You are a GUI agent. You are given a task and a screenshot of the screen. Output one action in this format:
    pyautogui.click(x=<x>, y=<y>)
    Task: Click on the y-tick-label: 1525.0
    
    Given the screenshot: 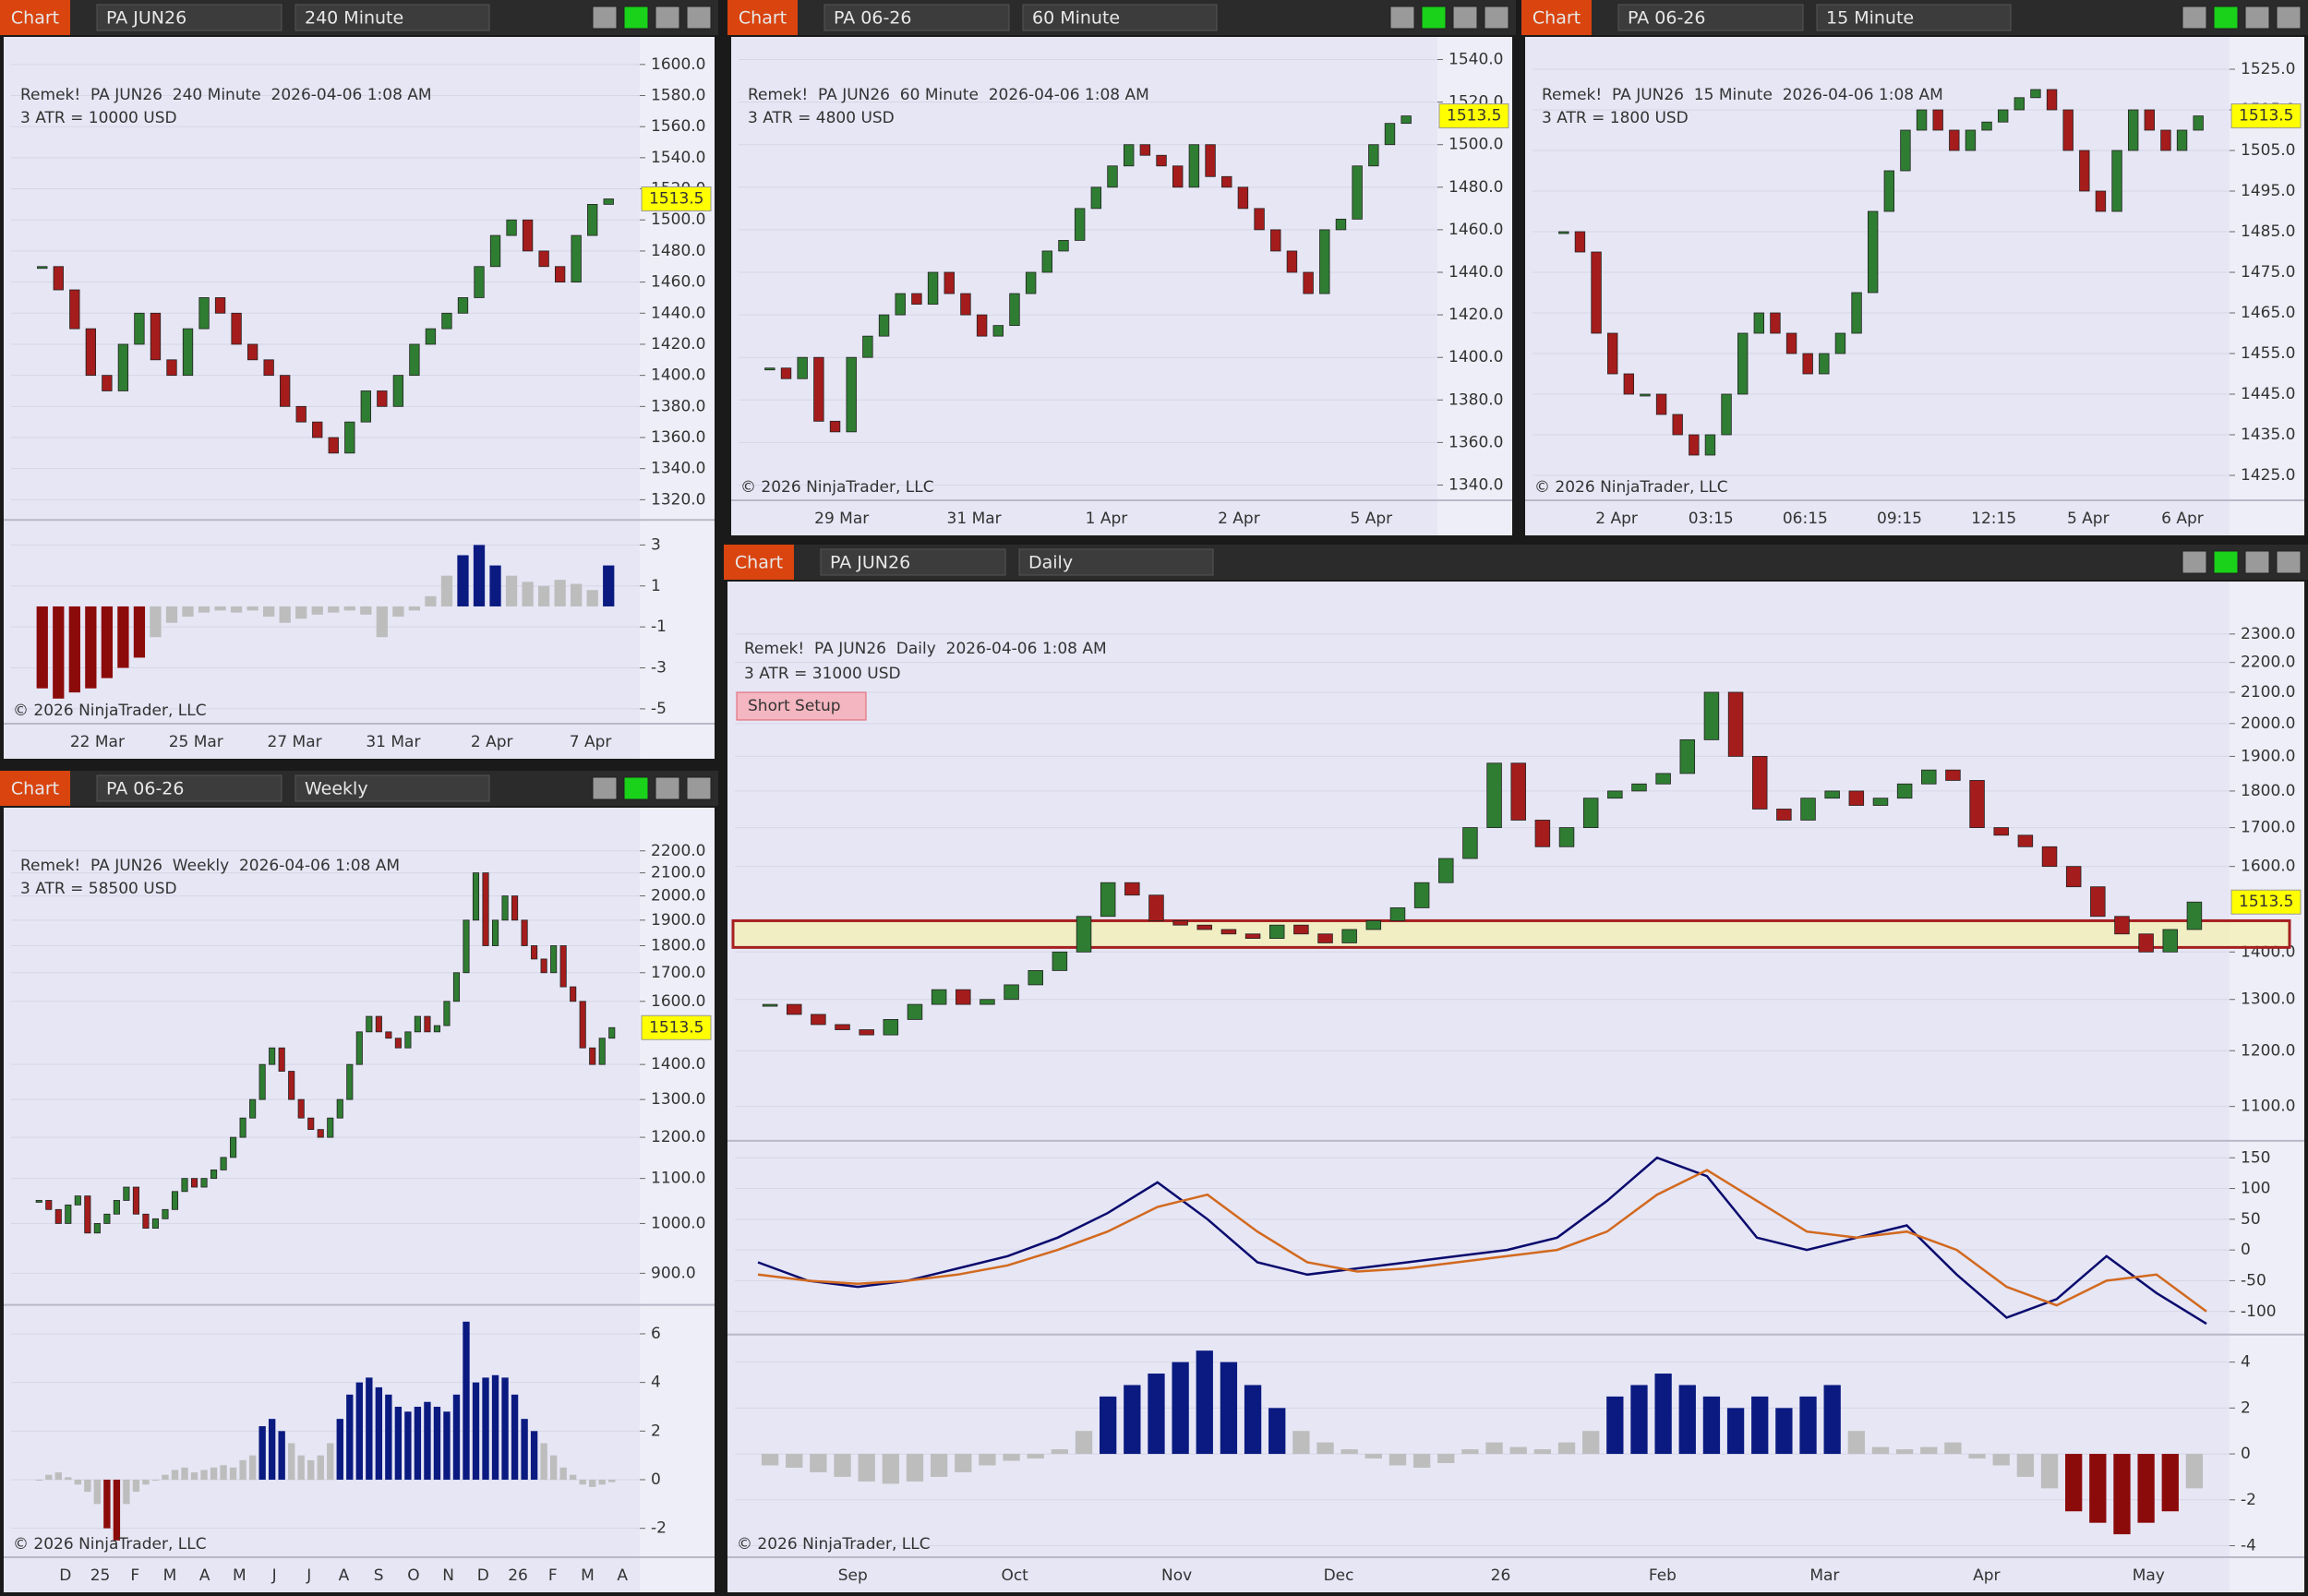 What is the action you would take?
    pyautogui.click(x=2268, y=69)
    